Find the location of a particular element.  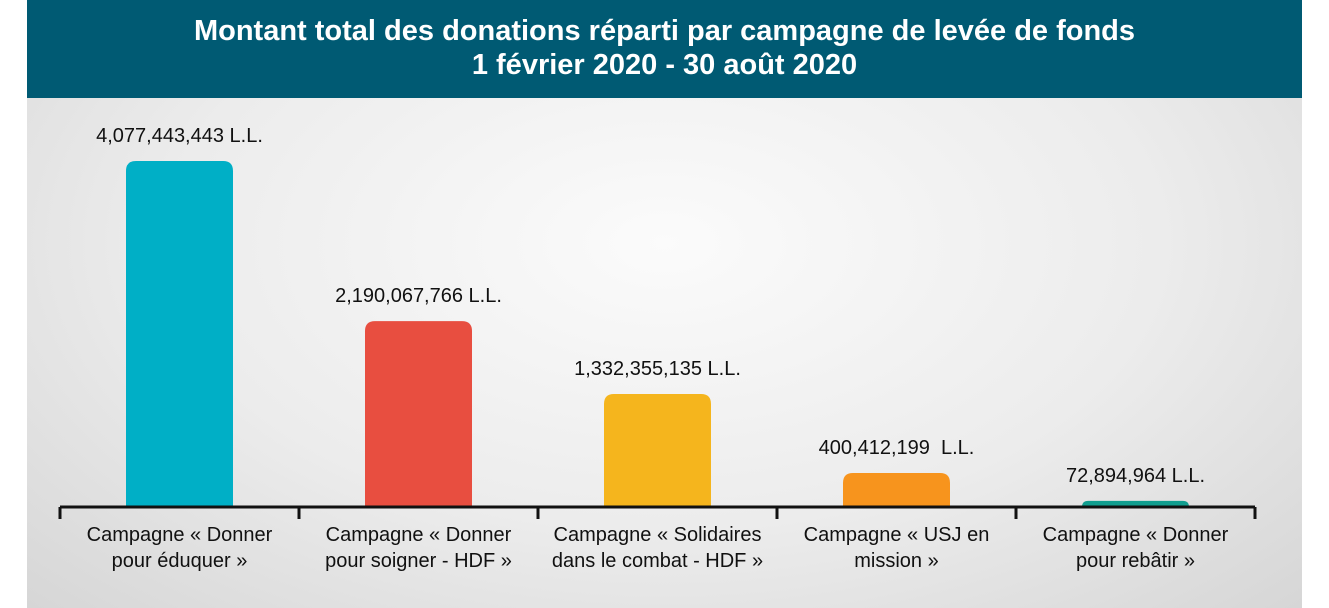

chart-subtitle: 1 février 2020 - 30 août 2020 is located at coordinates (664, 65).